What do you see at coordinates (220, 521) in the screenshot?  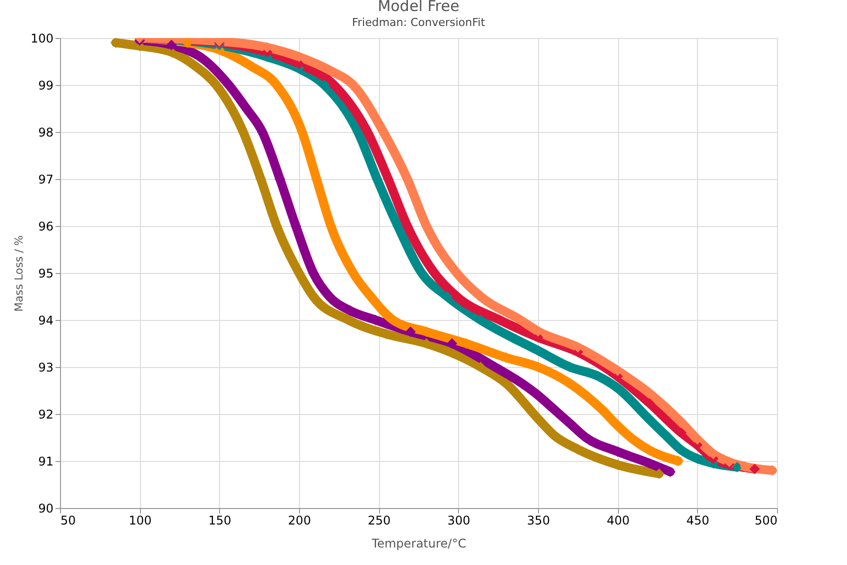 I see `x-tick-label: 150` at bounding box center [220, 521].